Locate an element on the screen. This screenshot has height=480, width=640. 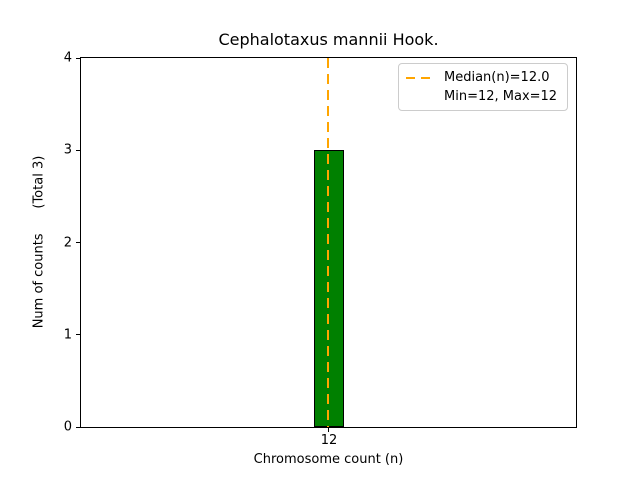
median-line is located at coordinates (328, 242).